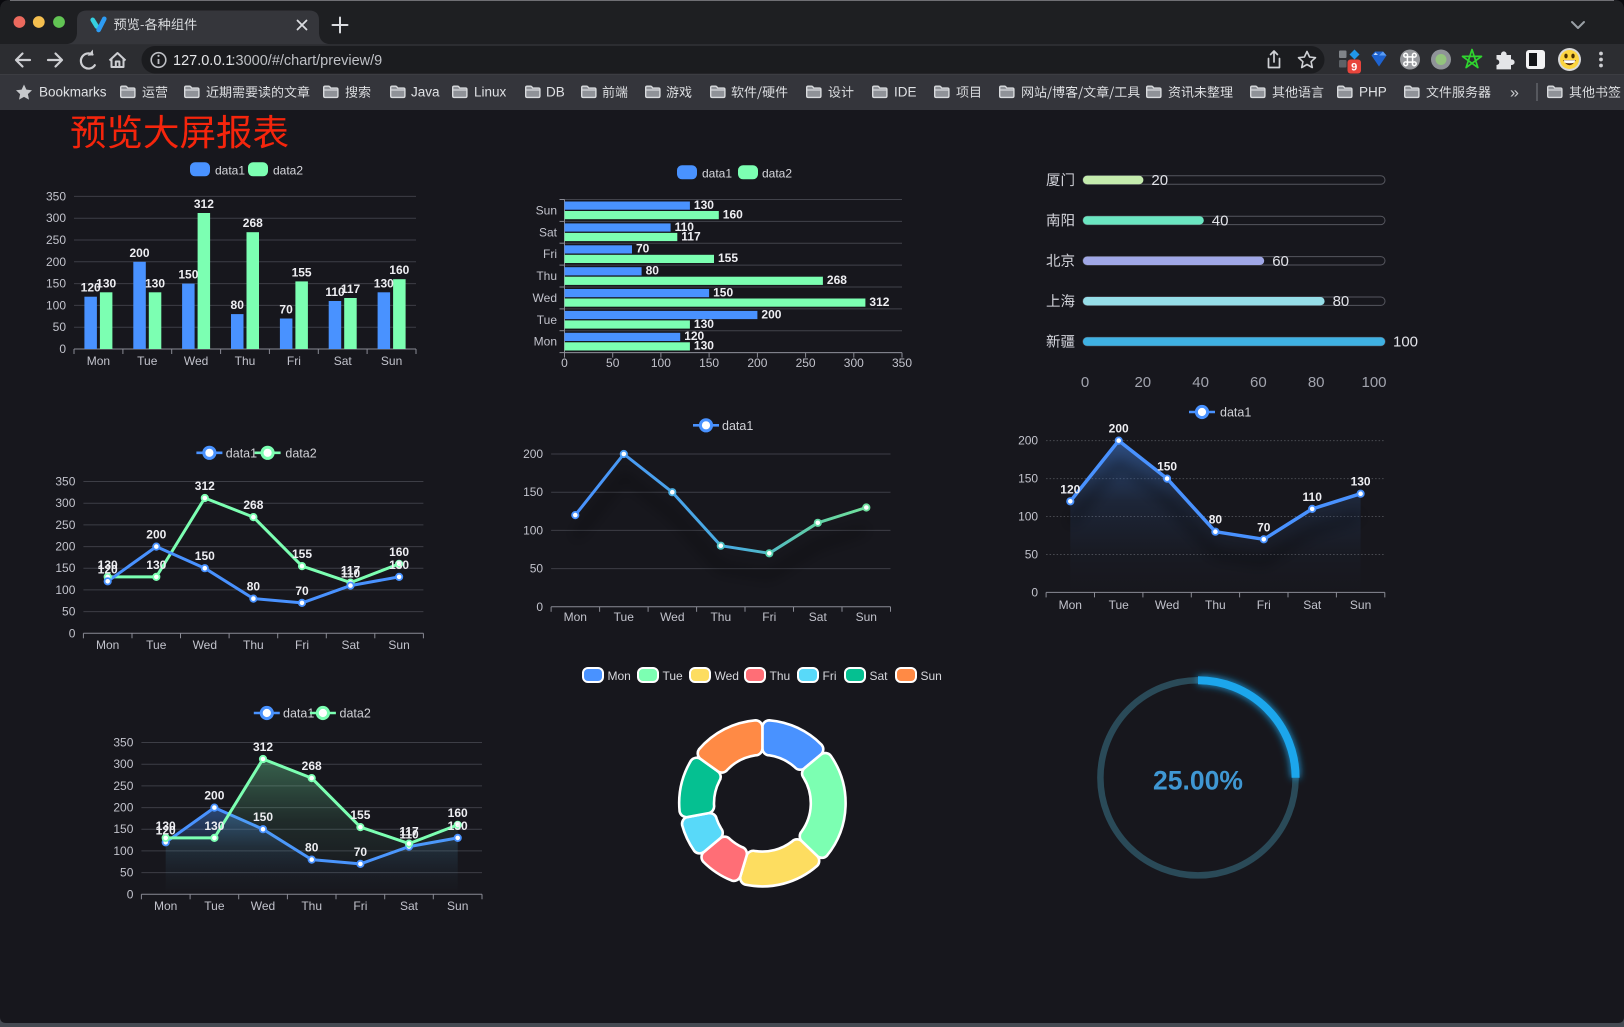  I want to click on svg-text: 60, so click(1280, 261).